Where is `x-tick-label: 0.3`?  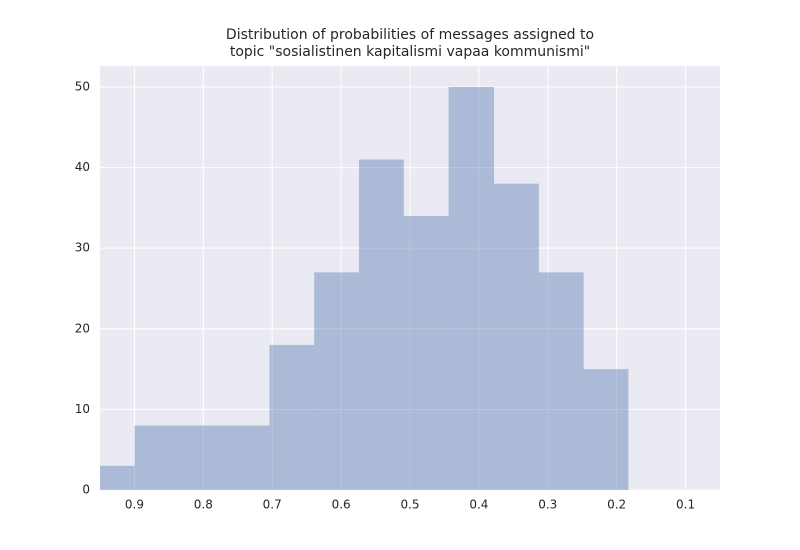
x-tick-label: 0.3 is located at coordinates (547, 505).